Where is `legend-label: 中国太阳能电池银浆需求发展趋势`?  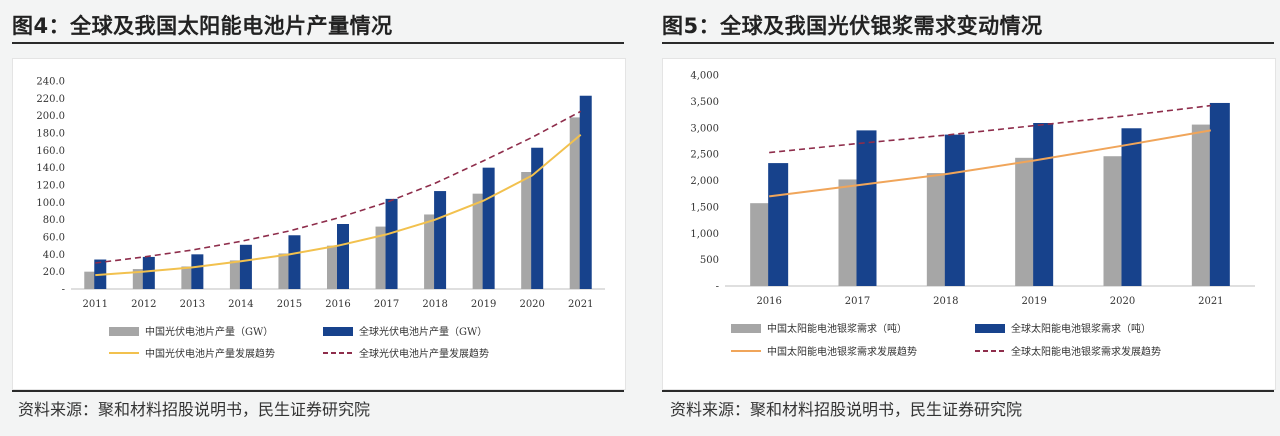 legend-label: 中国太阳能电池银浆需求发展趋势 is located at coordinates (842, 351).